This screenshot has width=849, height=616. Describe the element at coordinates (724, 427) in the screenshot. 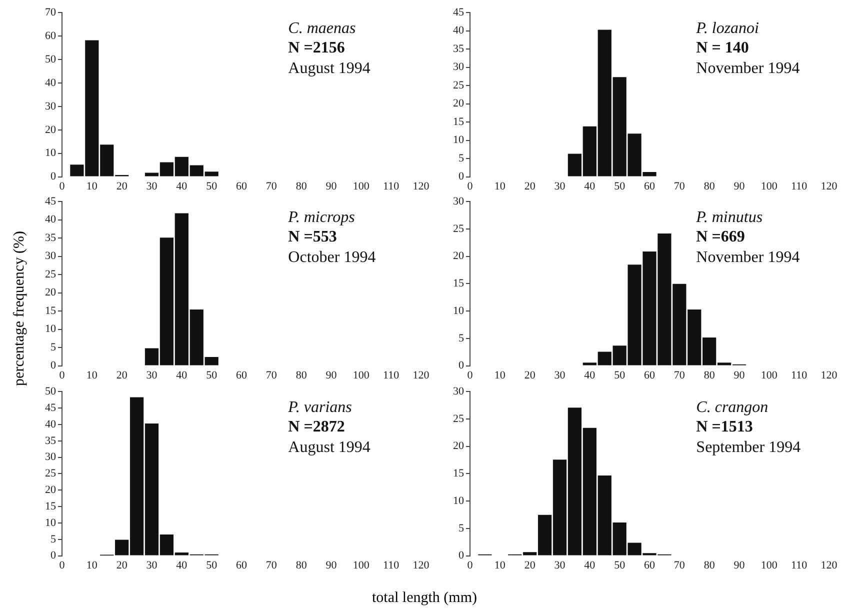

I see `annotation: N =1513` at that location.